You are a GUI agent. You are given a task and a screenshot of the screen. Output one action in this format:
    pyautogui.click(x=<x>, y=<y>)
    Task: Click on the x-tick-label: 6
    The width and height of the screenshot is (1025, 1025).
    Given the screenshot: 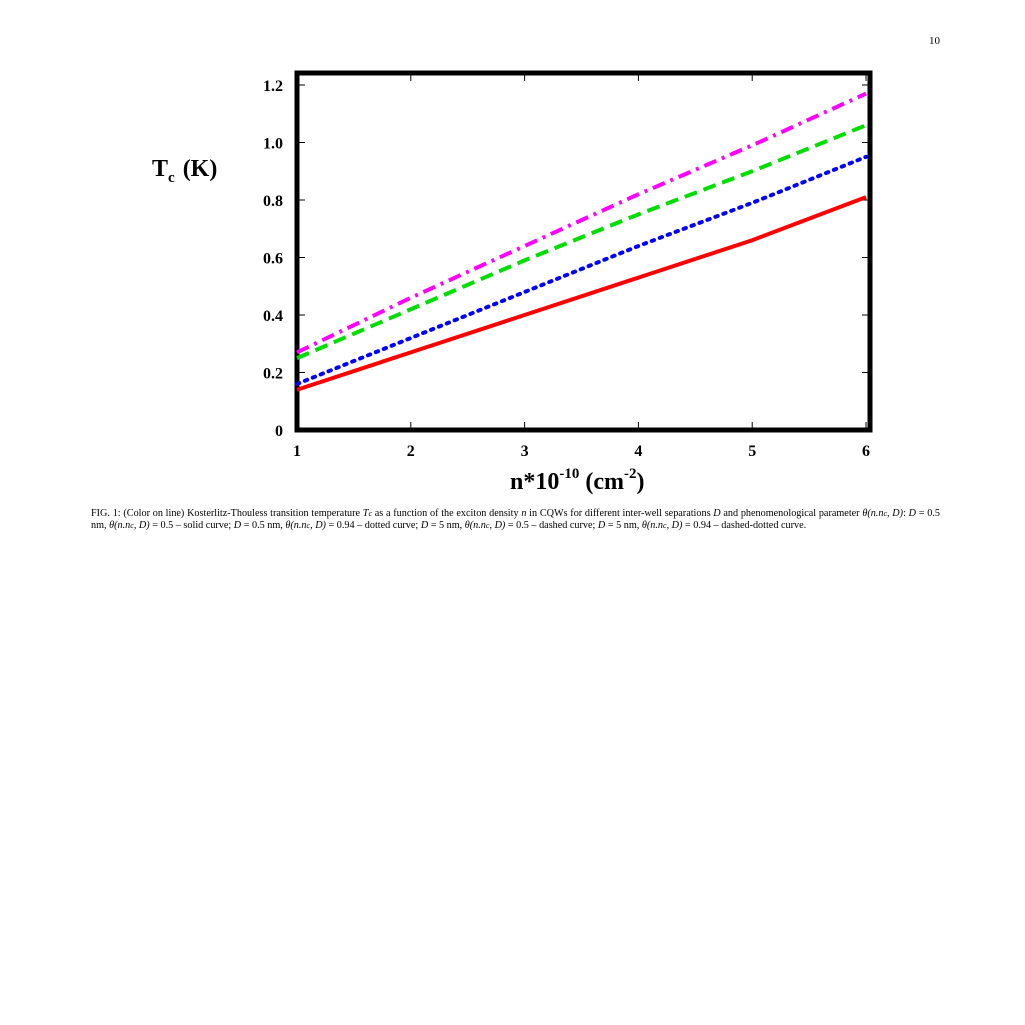 What is the action you would take?
    pyautogui.click(x=866, y=451)
    